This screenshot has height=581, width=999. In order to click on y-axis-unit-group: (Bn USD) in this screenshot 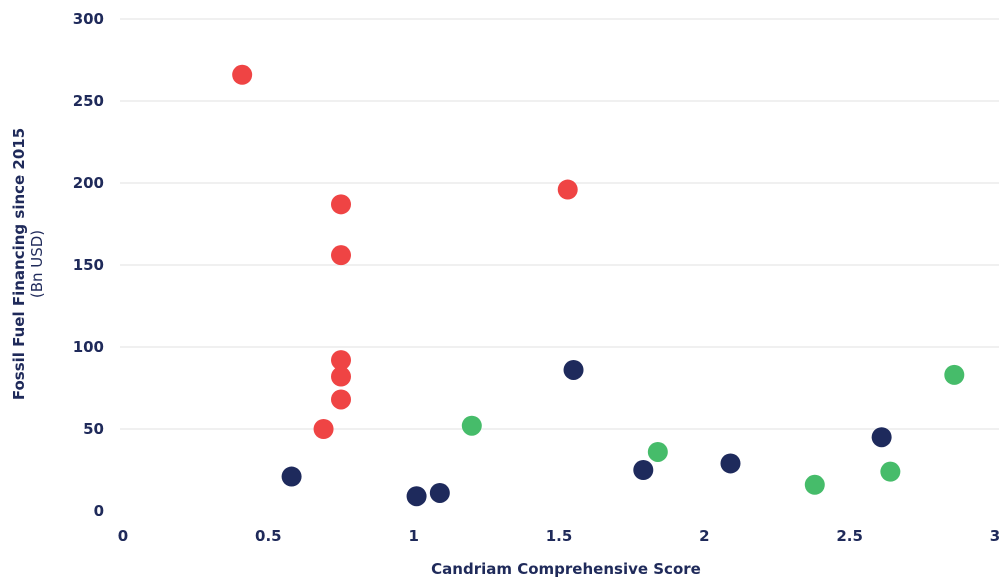, I will do `click(37, 264)`.